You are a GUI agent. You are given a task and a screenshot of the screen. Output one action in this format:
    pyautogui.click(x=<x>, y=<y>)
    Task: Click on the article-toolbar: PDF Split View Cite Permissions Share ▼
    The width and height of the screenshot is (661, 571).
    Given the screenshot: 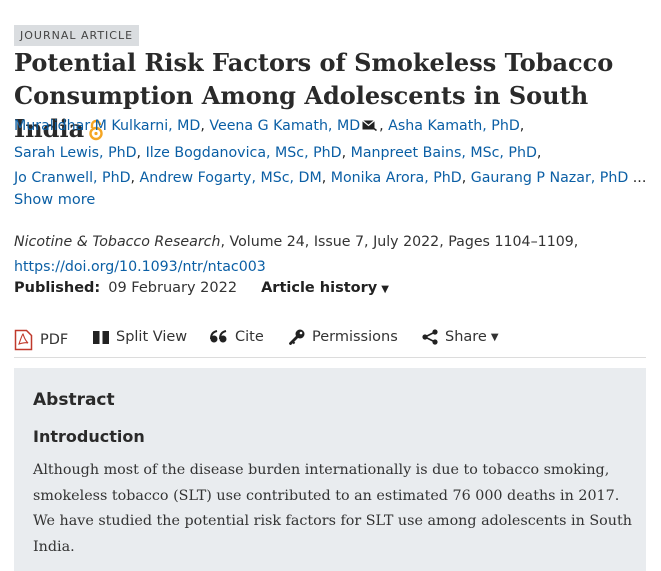 What is the action you would take?
    pyautogui.click(x=330, y=341)
    